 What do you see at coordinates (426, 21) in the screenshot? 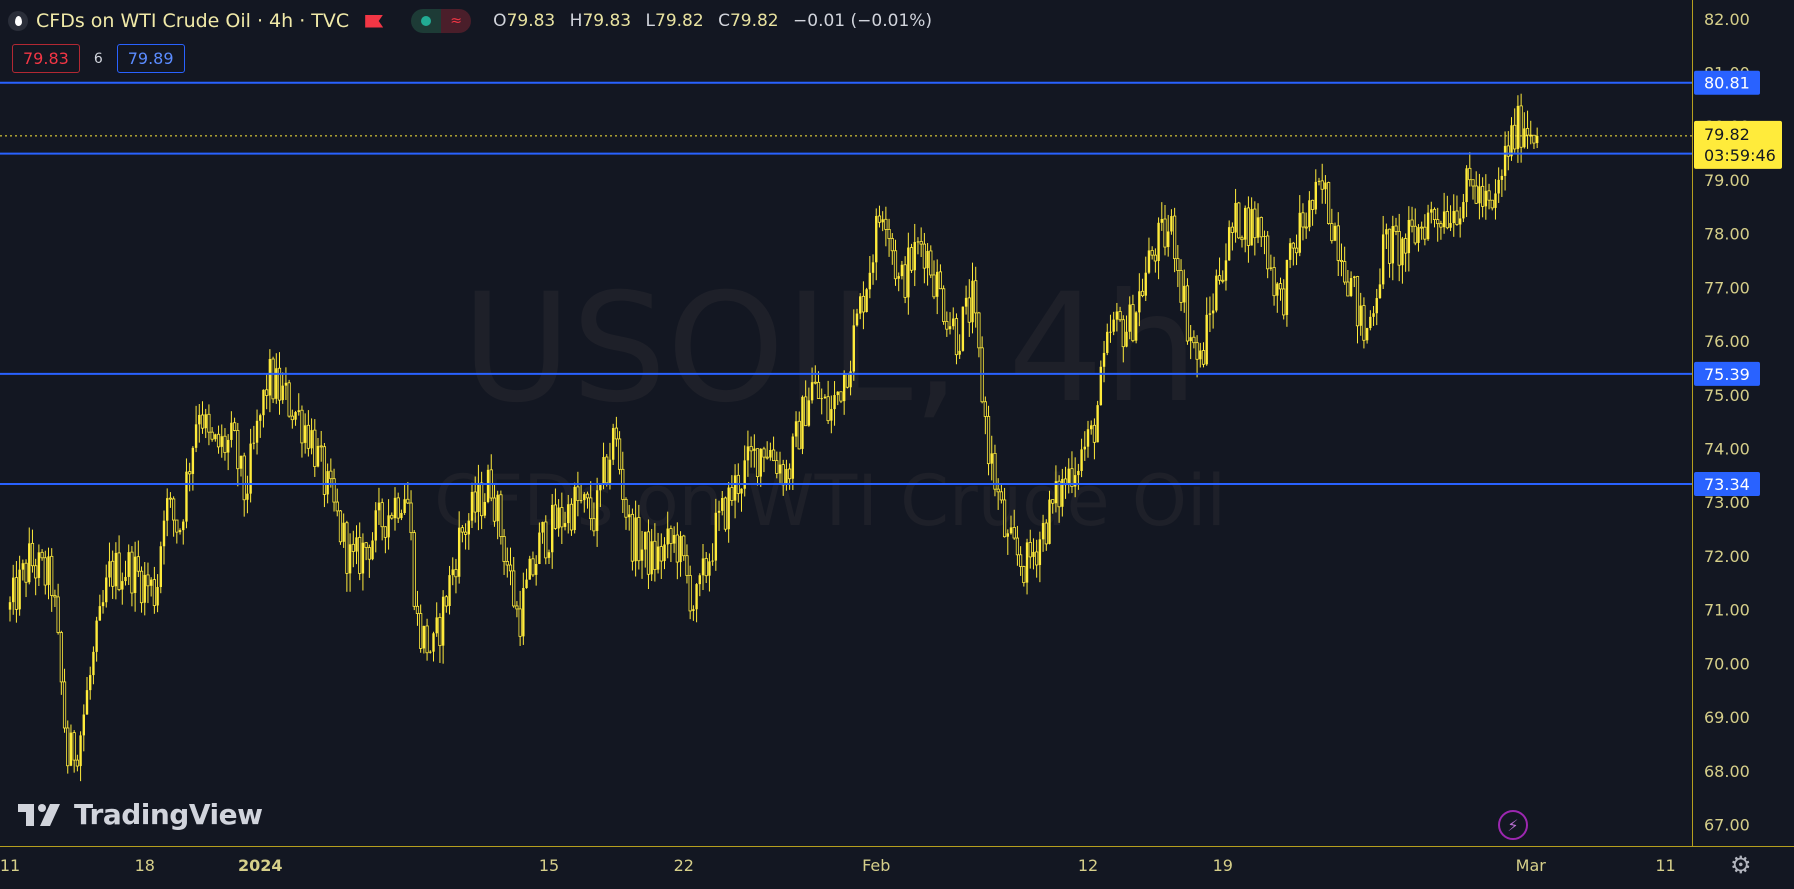
I see `market-open-icon` at bounding box center [426, 21].